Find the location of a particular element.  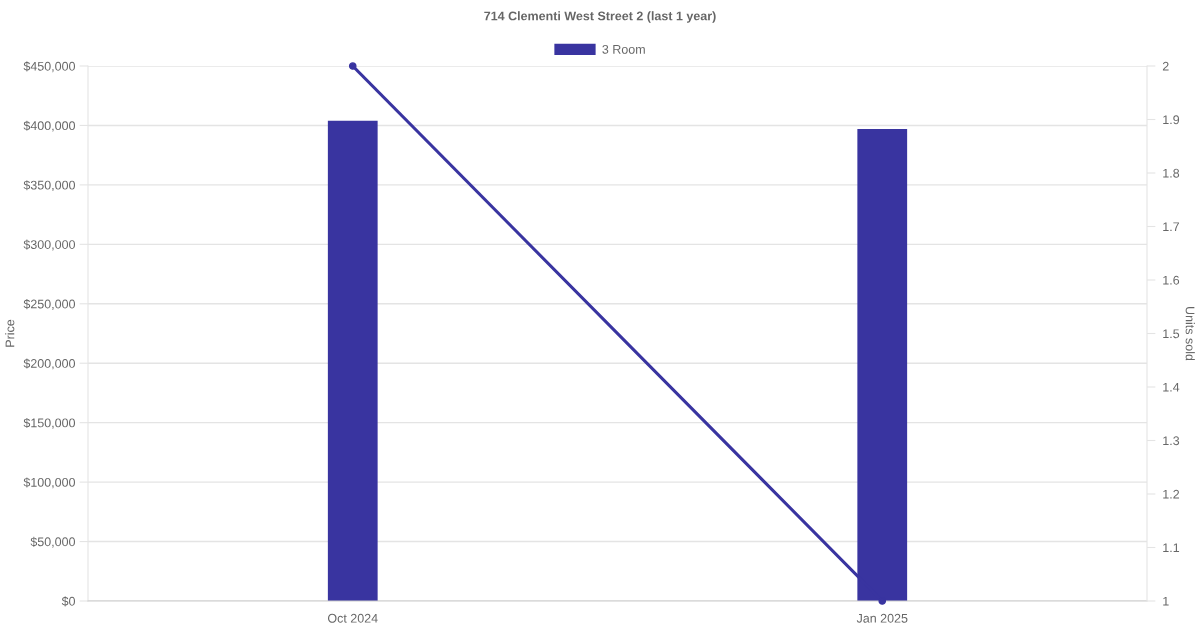

y-tick-label: $300,000 is located at coordinates (49, 245).